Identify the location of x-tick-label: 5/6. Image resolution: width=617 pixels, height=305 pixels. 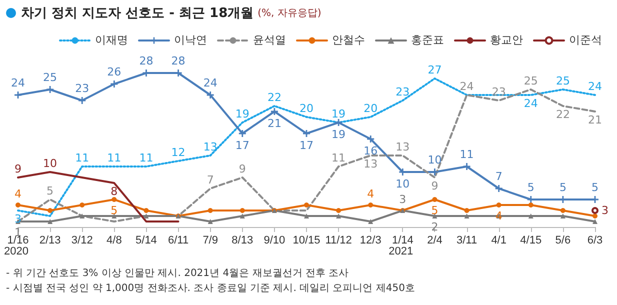
(563, 240).